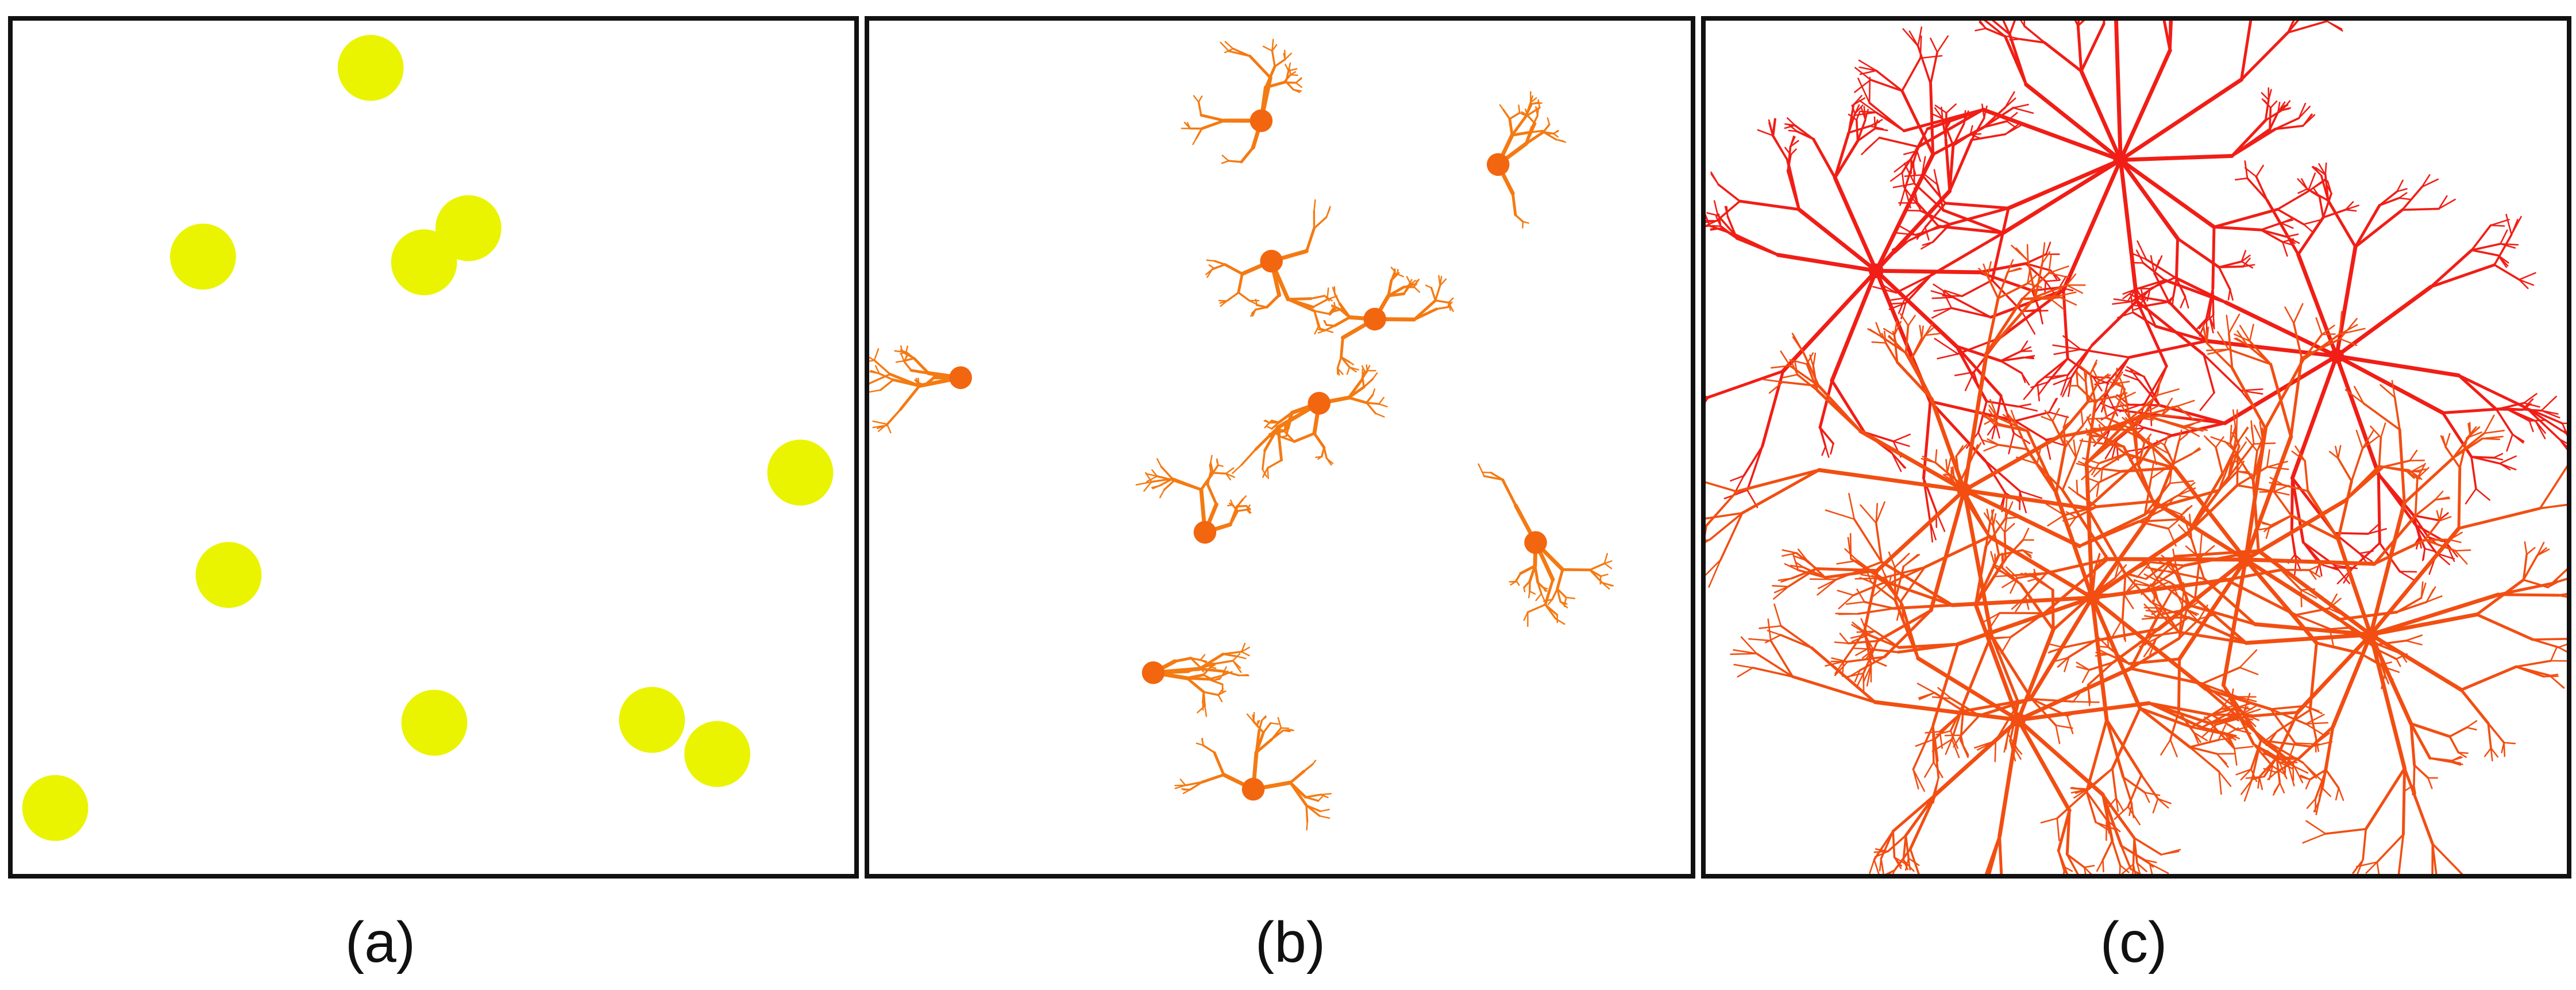 The width and height of the screenshot is (2576, 990). What do you see at coordinates (381, 942) in the screenshot?
I see `caption-a: (a)` at bounding box center [381, 942].